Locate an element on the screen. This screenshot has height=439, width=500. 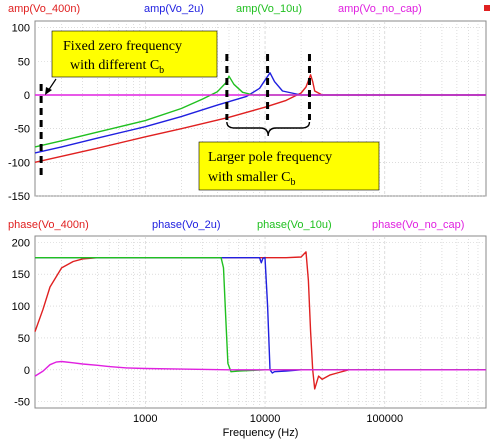
legend-entry: phase(Vo_400n) is located at coordinates (48, 225).